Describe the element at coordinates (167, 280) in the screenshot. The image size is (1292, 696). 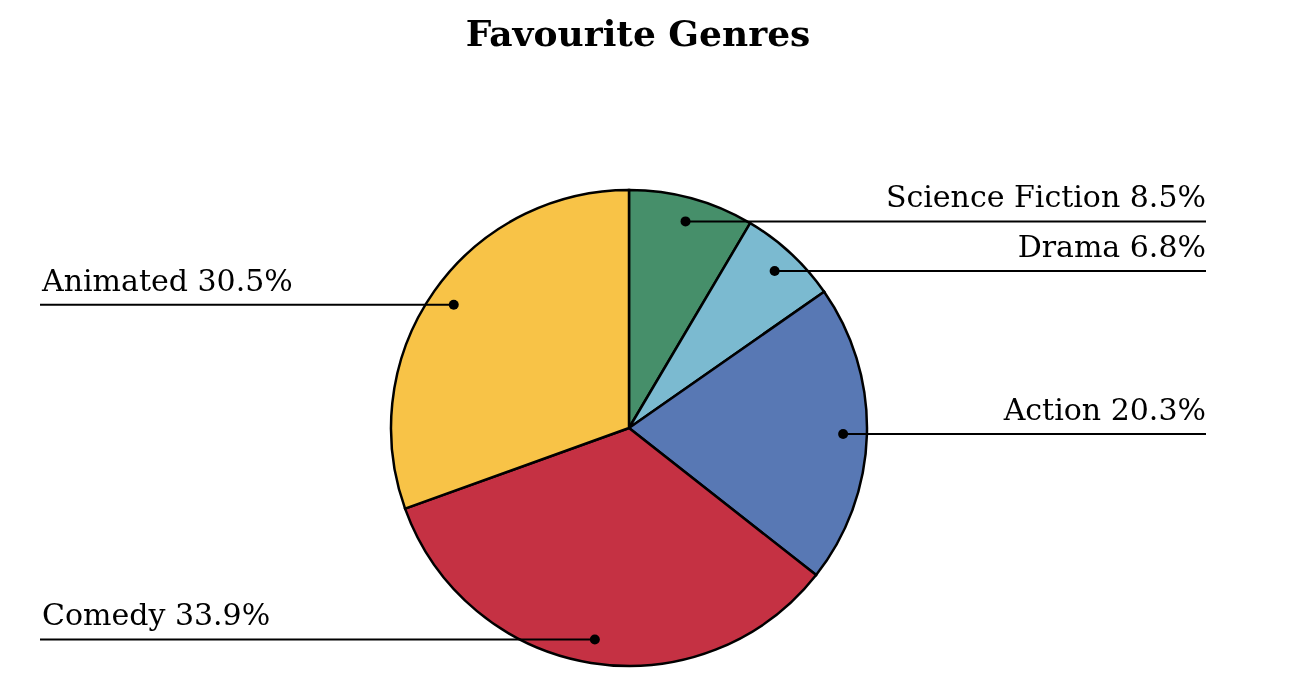
I see `slice-label: Animated 30.5%` at that location.